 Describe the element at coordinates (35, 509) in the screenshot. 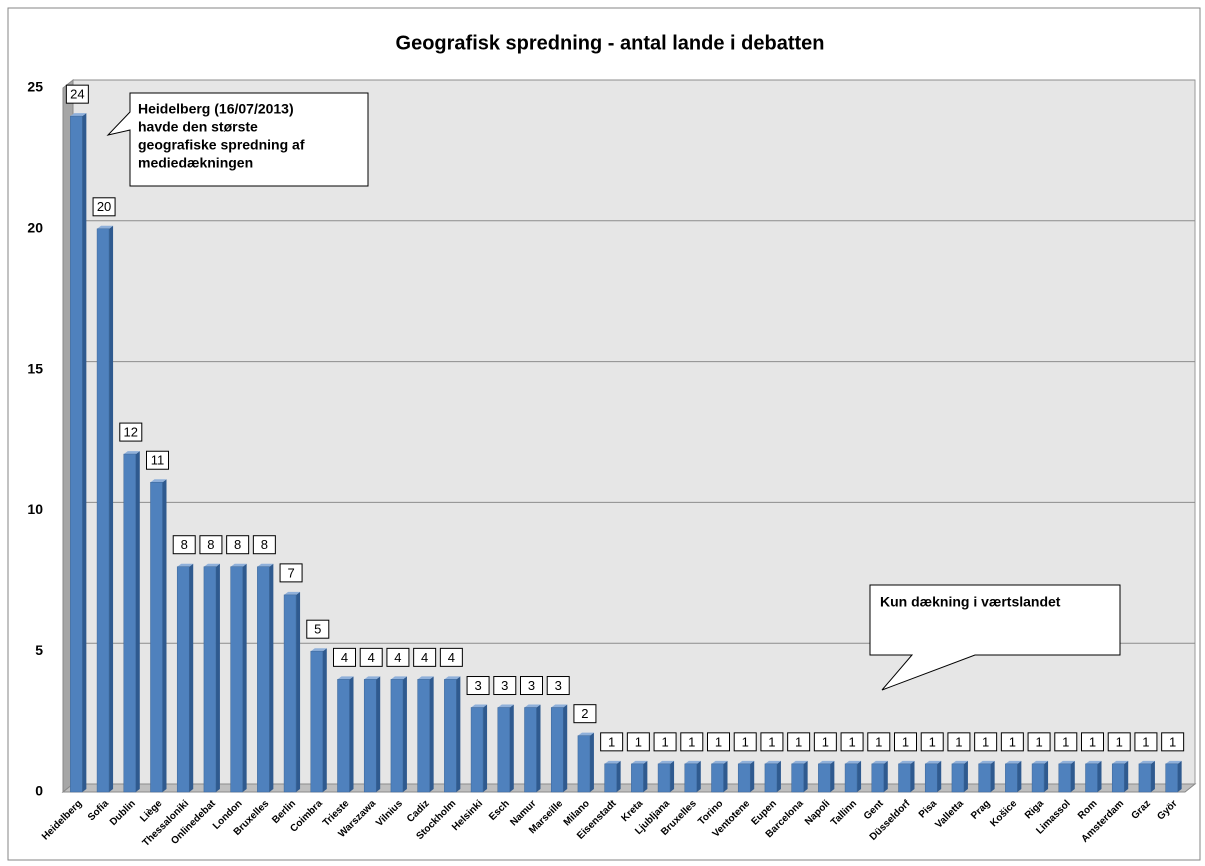

I see `y-tick-label: 10` at that location.